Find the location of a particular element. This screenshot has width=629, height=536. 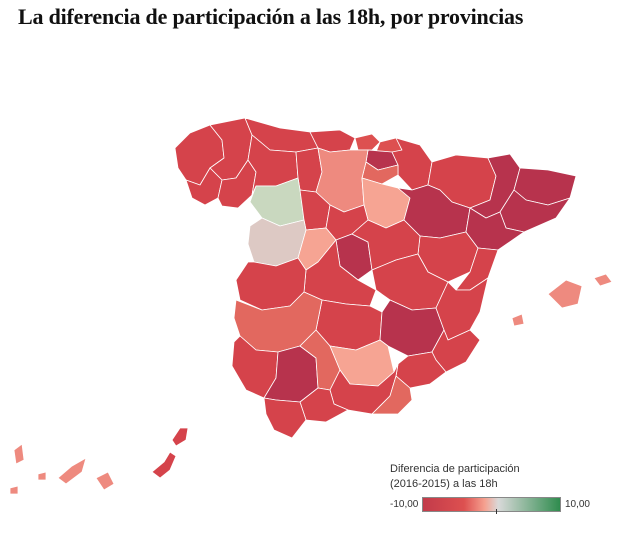

island-menorca is located at coordinates (603, 280).